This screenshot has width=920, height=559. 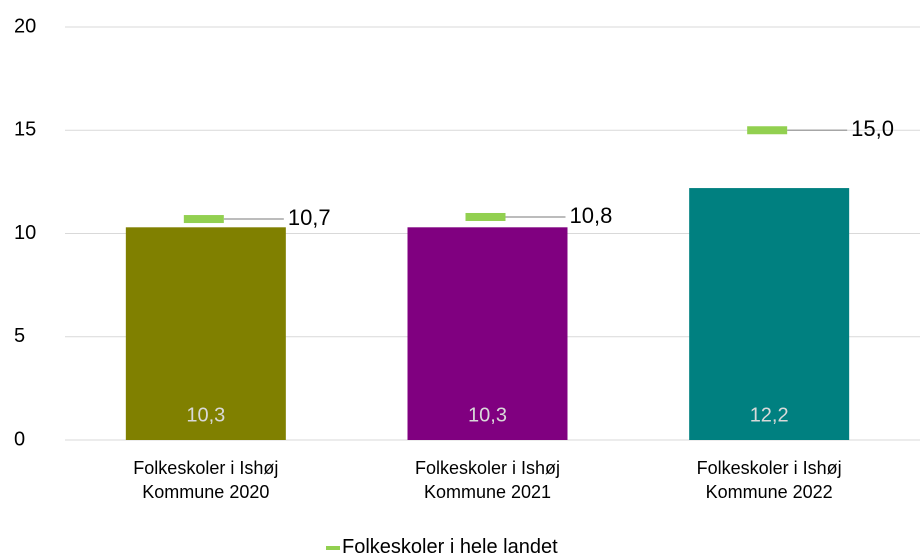 I want to click on x-tick-label: Folkeskoler i Ishøj Kommune 2021, so click(x=487, y=480).